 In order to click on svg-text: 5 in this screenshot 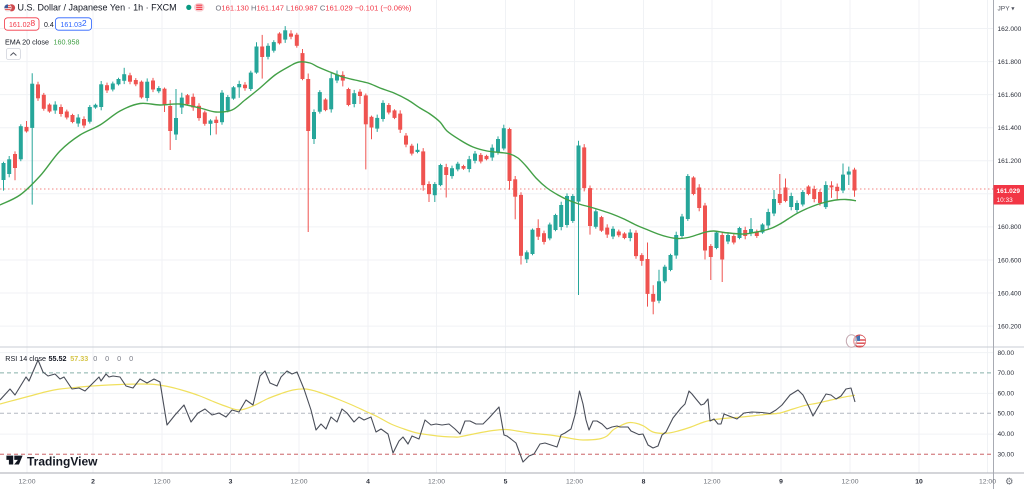, I will do `click(506, 482)`.